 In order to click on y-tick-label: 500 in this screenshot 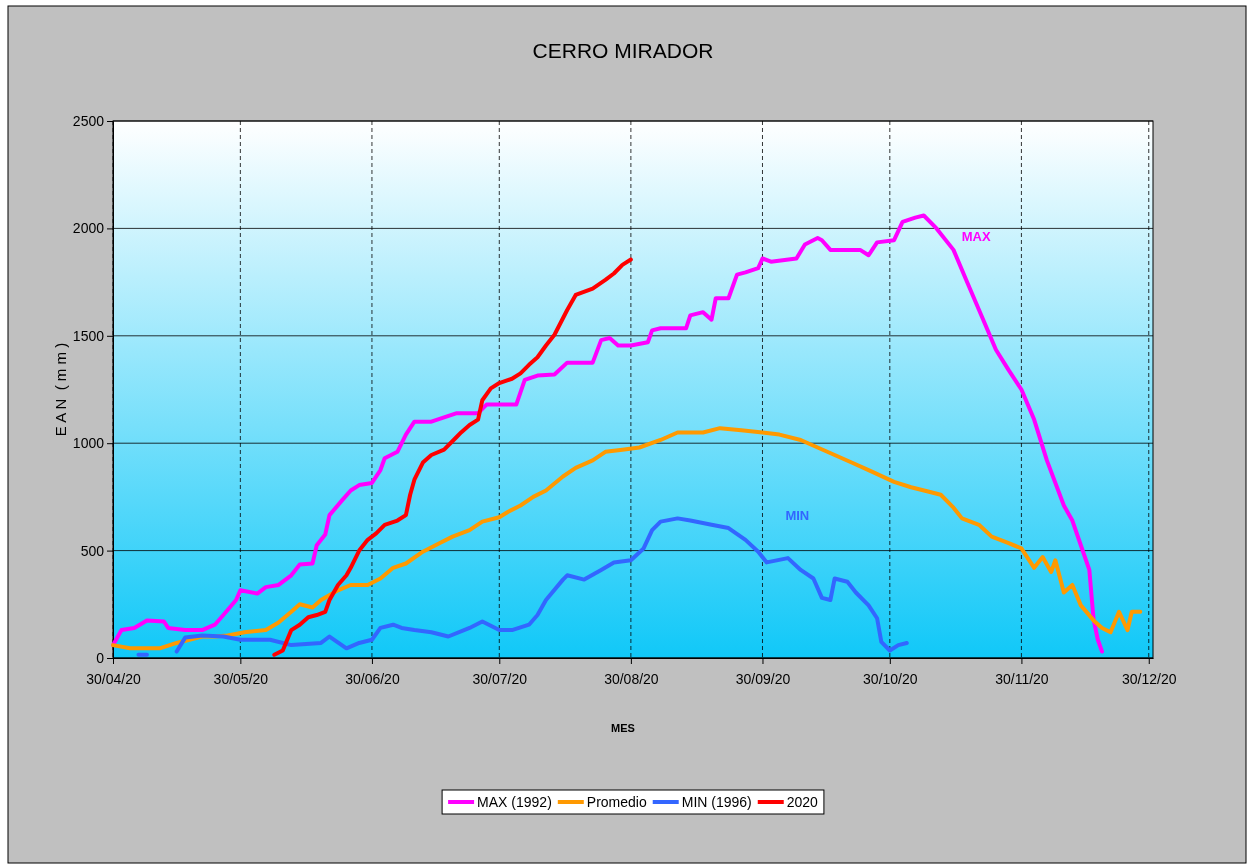, I will do `click(92, 550)`.